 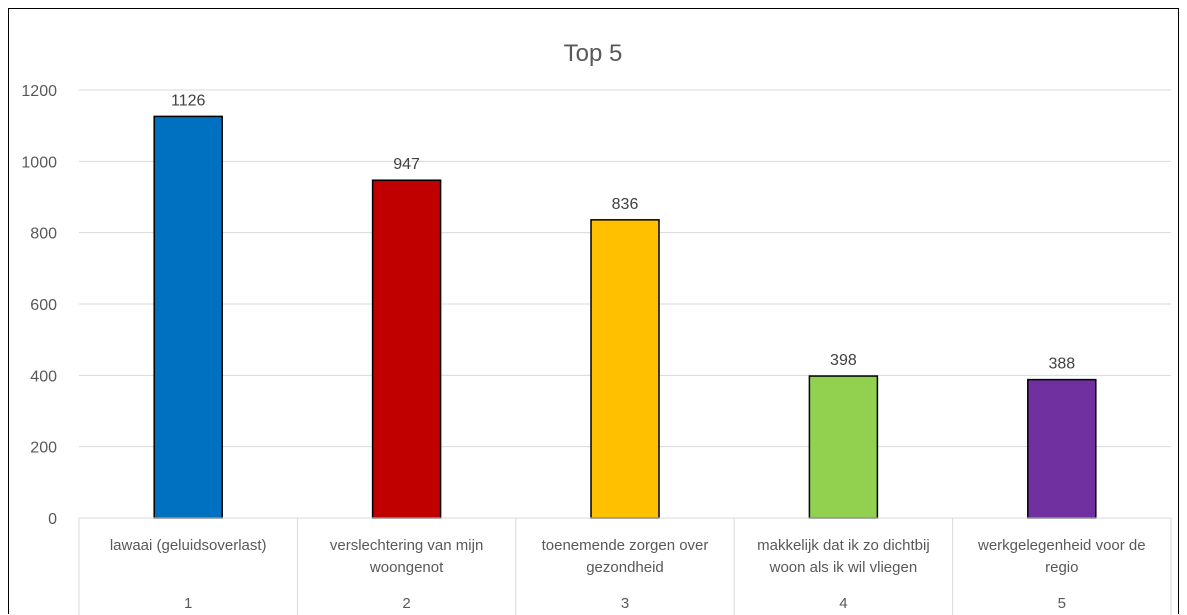 I want to click on y-tick-label: 800, so click(x=43, y=234).